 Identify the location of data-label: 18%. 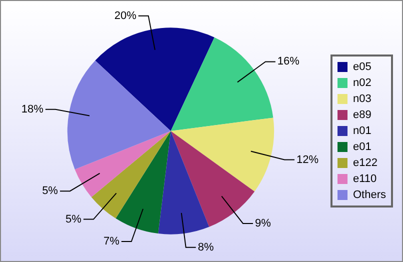
(32, 109).